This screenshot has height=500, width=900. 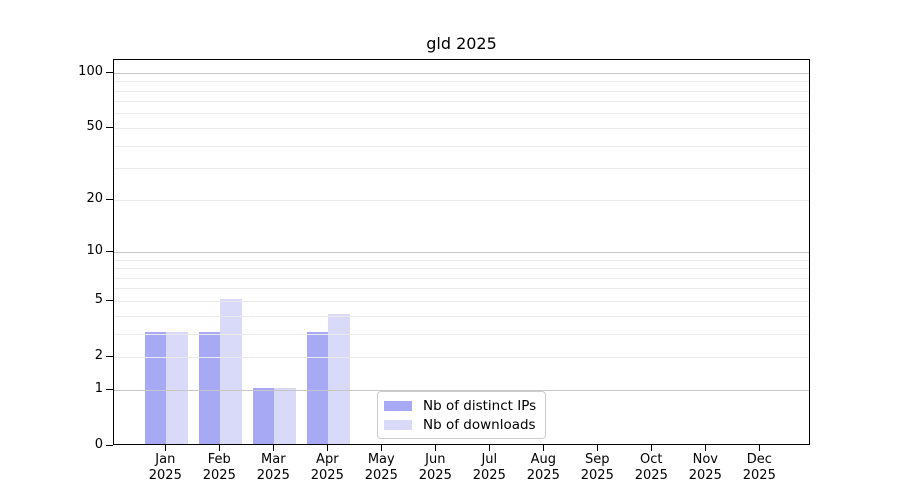 I want to click on y-tick-label: 2, so click(x=98, y=356).